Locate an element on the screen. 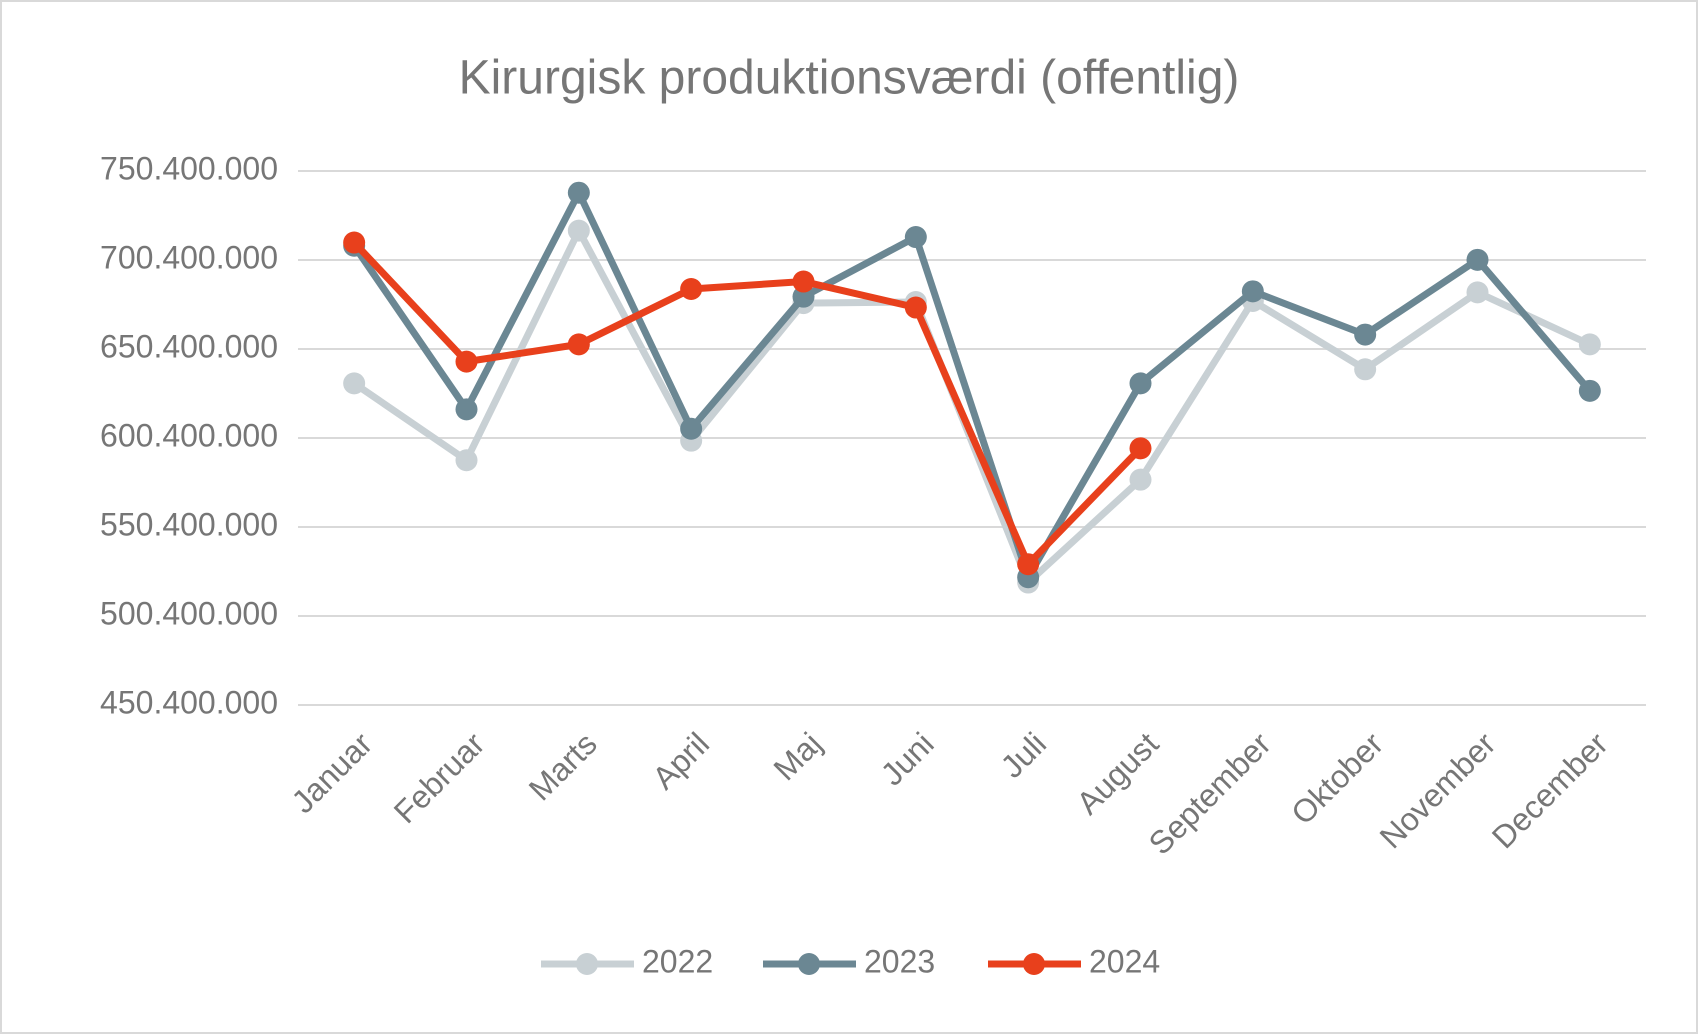 The height and width of the screenshot is (1034, 1698). y-tick-label: 700.400.000 is located at coordinates (189, 257).